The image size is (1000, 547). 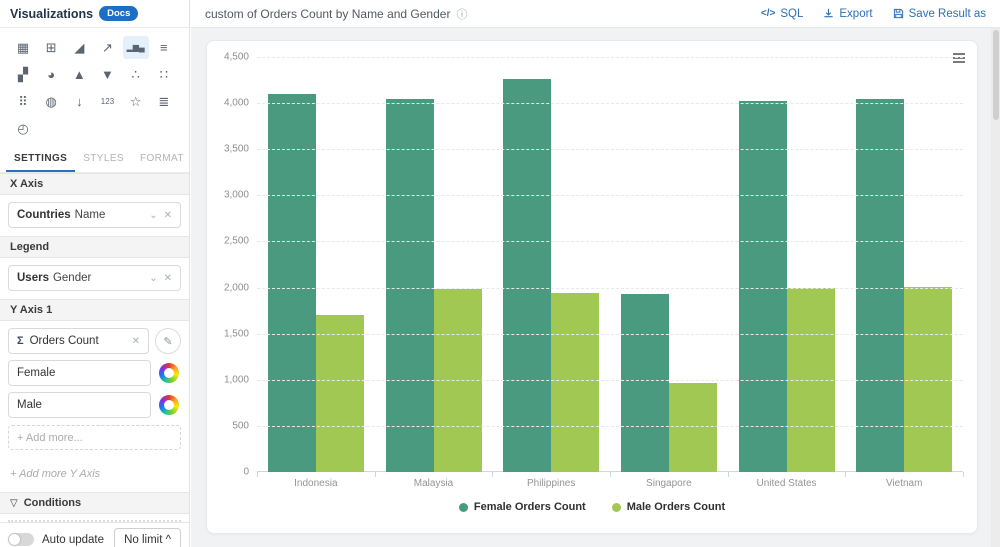 I want to click on y-axis-tick-label: 1,500, so click(x=236, y=334).